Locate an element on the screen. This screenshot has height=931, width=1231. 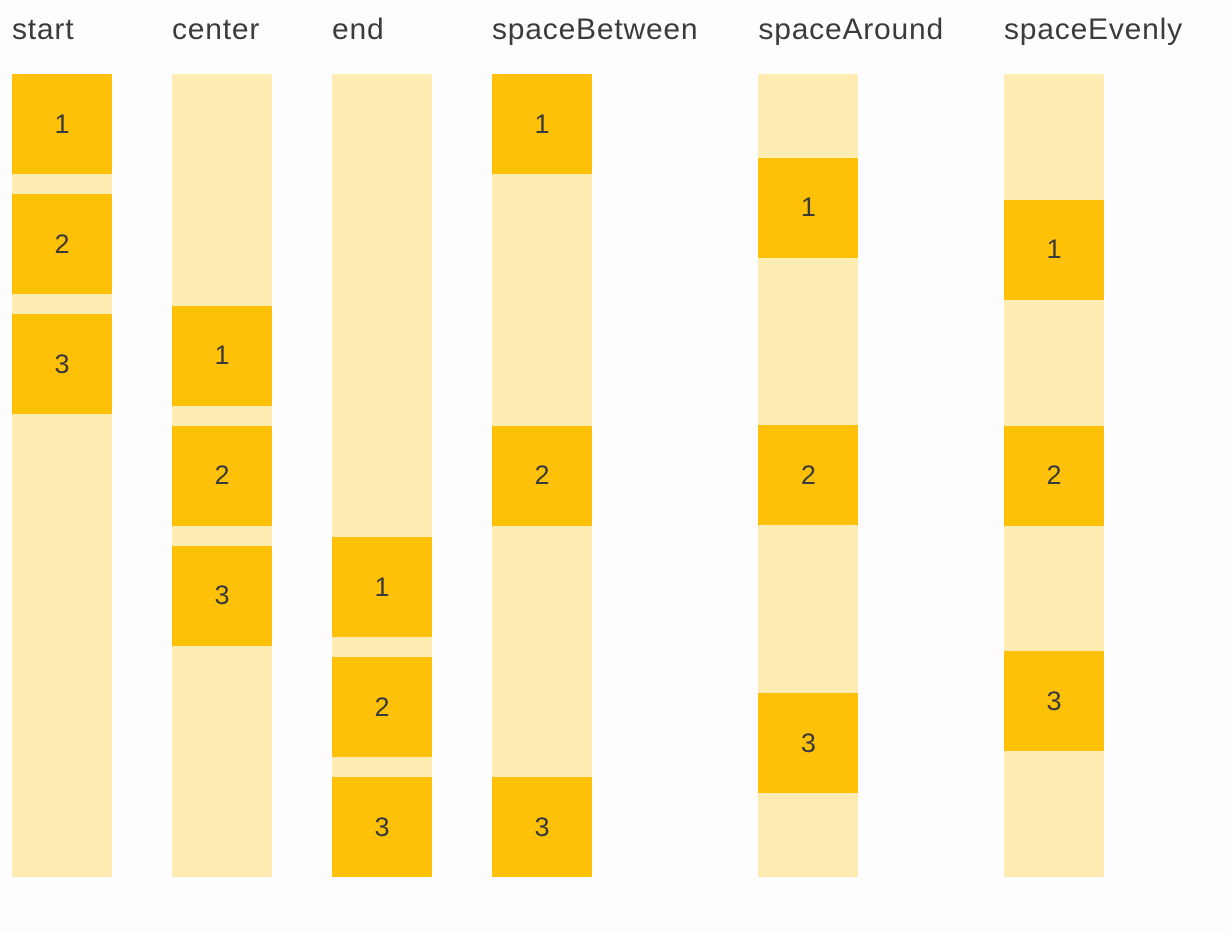
column-start-label: start is located at coordinates (43, 29).